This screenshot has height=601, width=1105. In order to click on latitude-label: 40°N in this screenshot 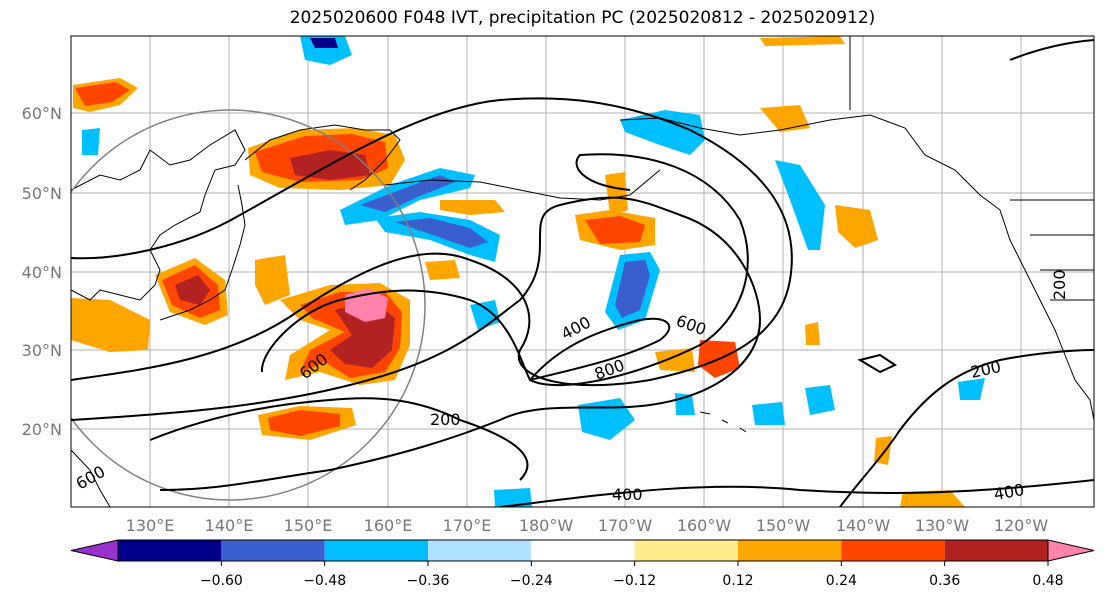, I will do `click(42, 272)`.